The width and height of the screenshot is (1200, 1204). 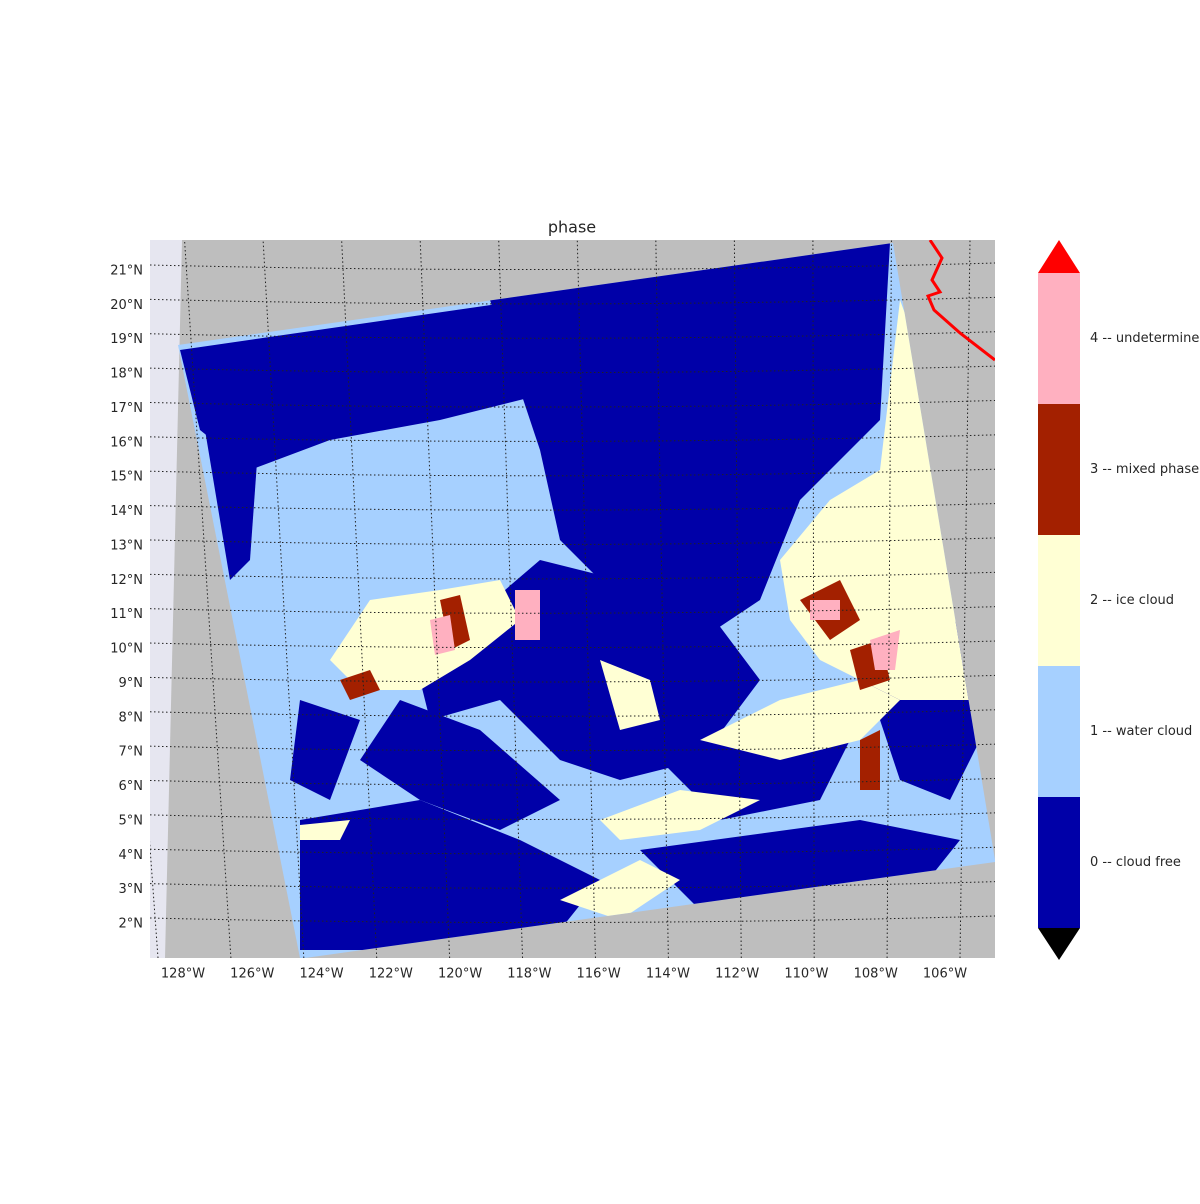 What do you see at coordinates (945, 974) in the screenshot?
I see `longitude-label: 106°W` at bounding box center [945, 974].